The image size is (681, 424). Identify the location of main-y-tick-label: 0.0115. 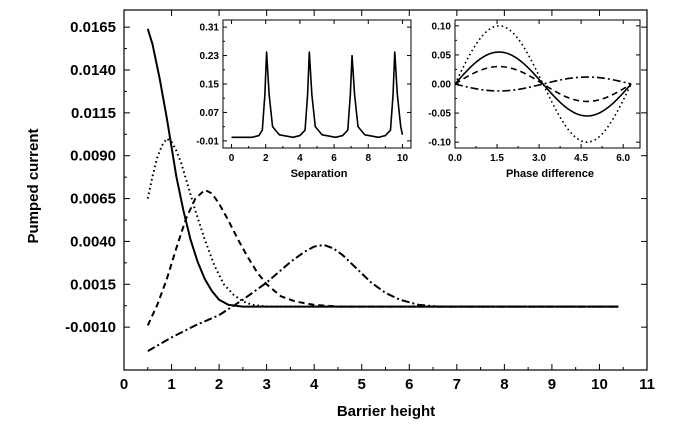
(93, 113).